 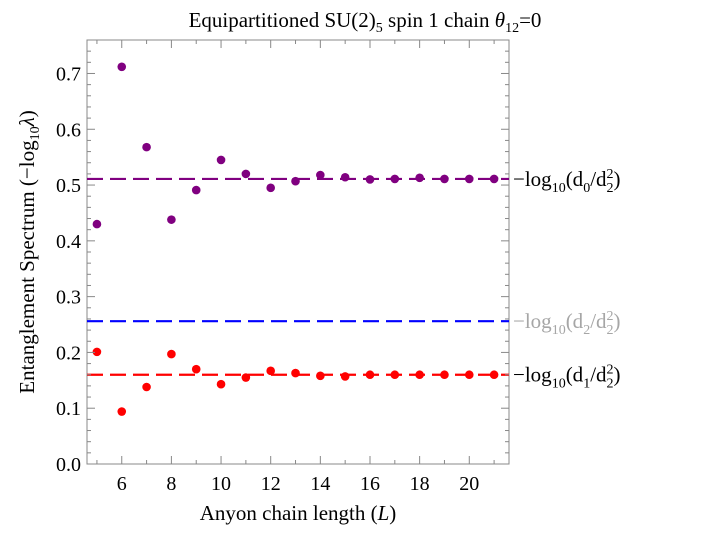 I want to click on text-part: λ, so click(x=27, y=122).